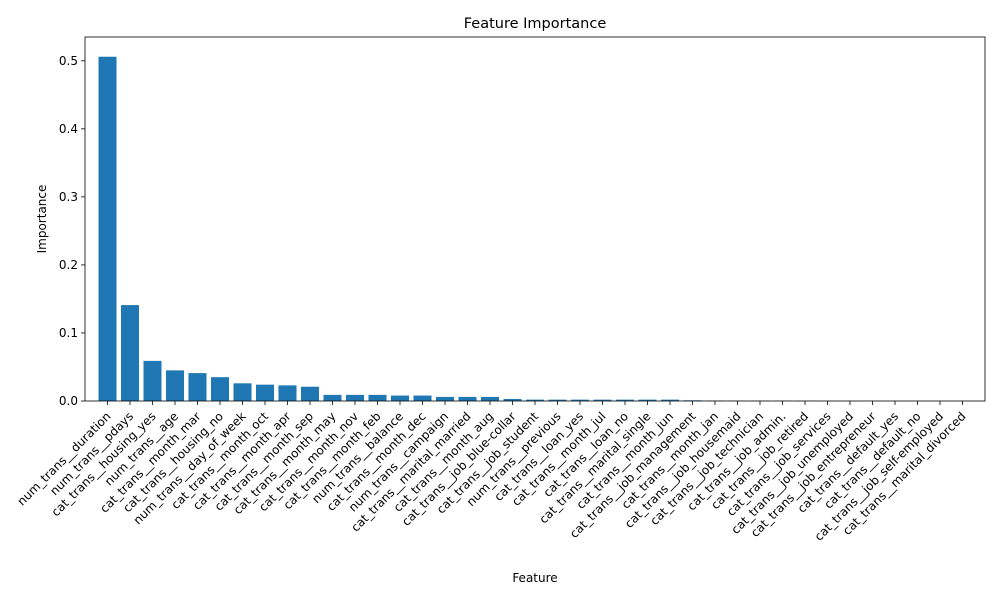 Image resolution: width=1000 pixels, height=600 pixels. Describe the element at coordinates (68, 61) in the screenshot. I see `y-tick-label: 0.5` at that location.